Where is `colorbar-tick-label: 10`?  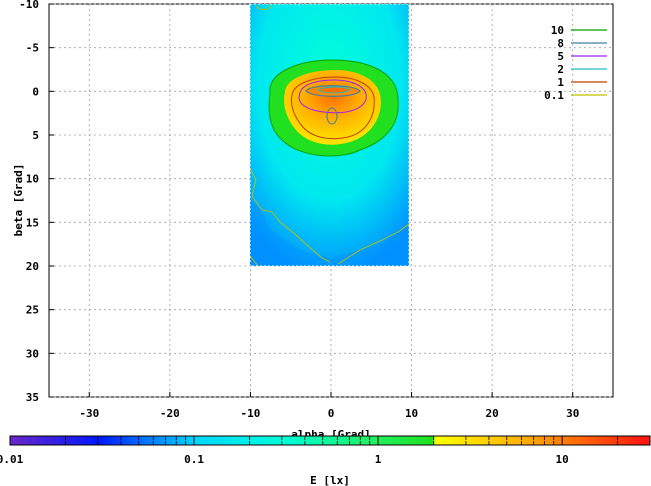 colorbar-tick-label: 10 is located at coordinates (562, 459).